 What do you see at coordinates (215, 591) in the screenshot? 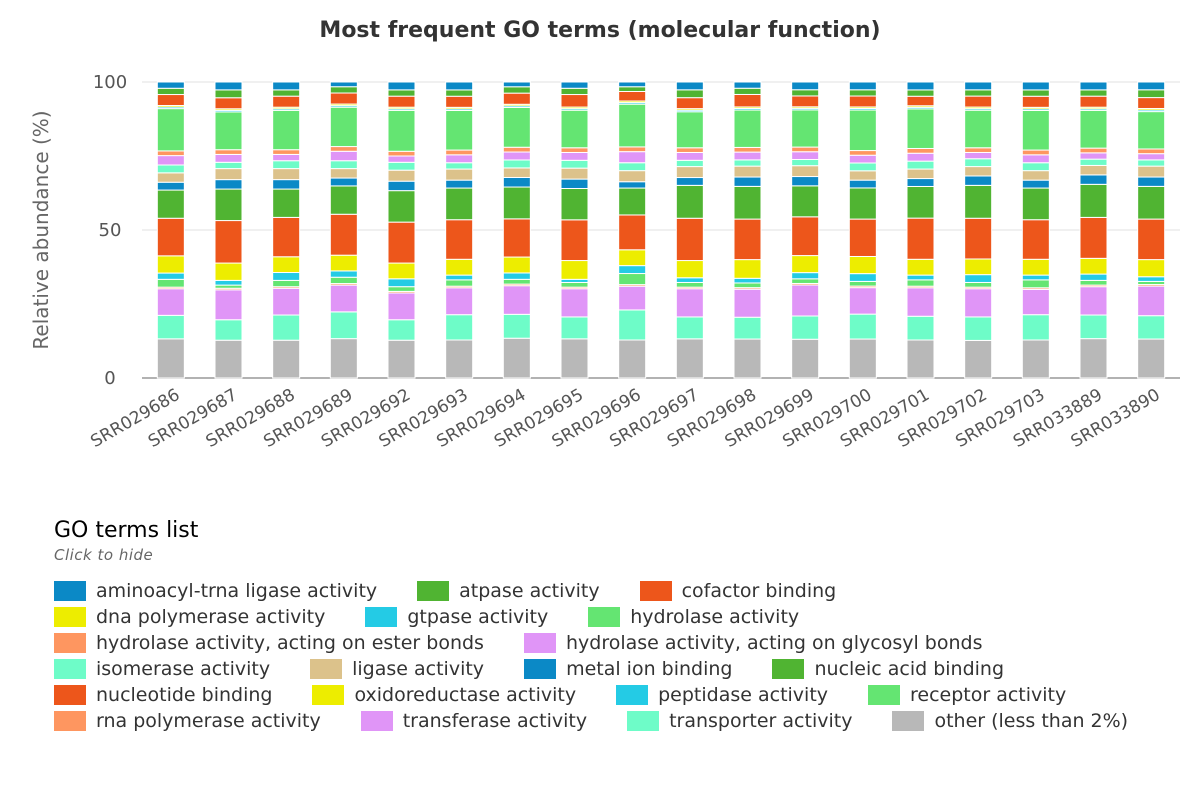
I see `legend-item: aminoacyl-trna ligase activity` at bounding box center [215, 591].